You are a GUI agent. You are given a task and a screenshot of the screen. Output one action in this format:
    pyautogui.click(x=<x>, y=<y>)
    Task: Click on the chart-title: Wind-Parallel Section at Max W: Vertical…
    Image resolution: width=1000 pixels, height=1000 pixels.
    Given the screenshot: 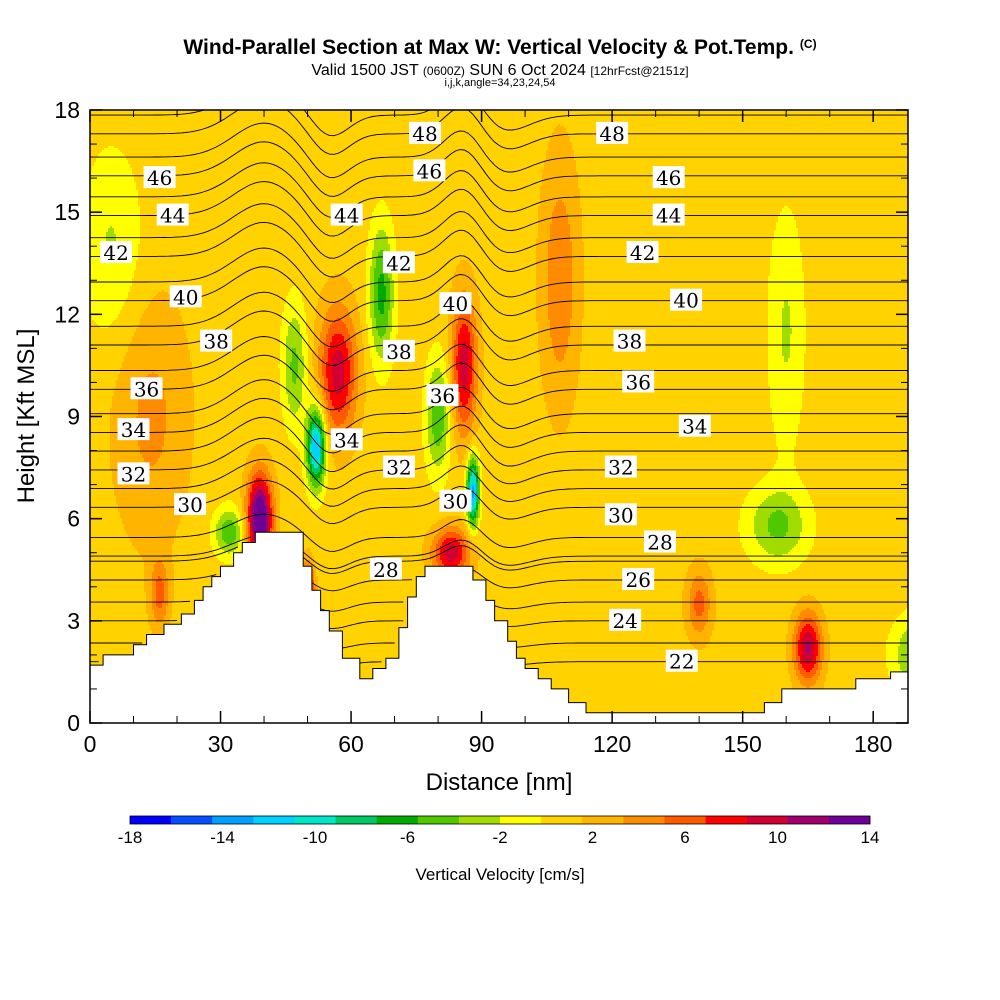 What is the action you would take?
    pyautogui.click(x=500, y=48)
    